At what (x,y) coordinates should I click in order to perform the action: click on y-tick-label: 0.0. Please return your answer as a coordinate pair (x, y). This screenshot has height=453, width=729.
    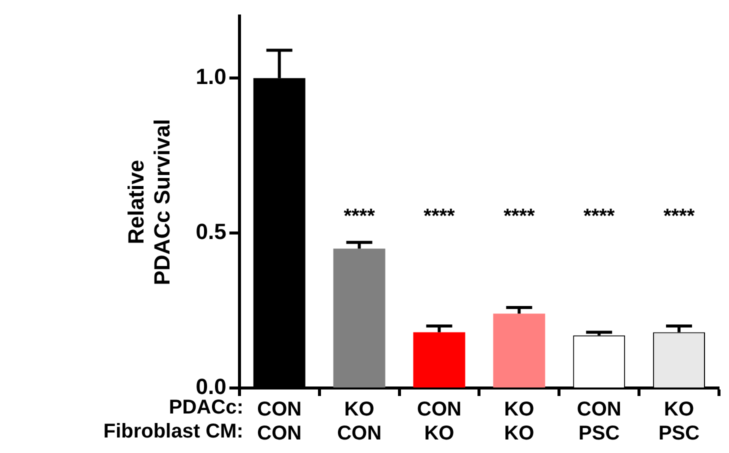
    Looking at the image, I should click on (211, 387).